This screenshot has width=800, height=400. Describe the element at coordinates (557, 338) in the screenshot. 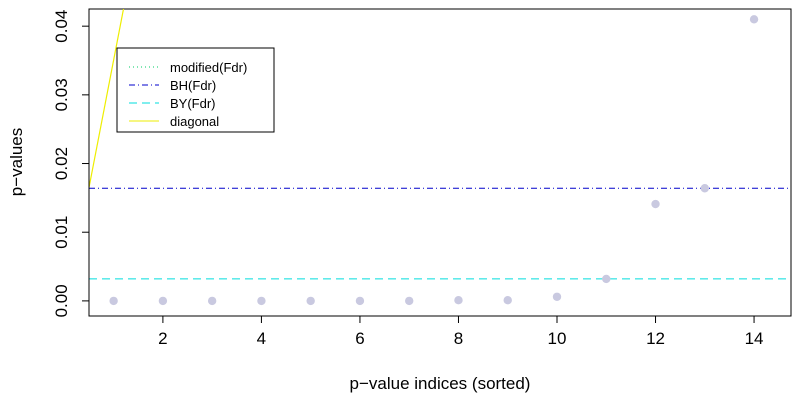

I see `x-tick-label: 10` at that location.